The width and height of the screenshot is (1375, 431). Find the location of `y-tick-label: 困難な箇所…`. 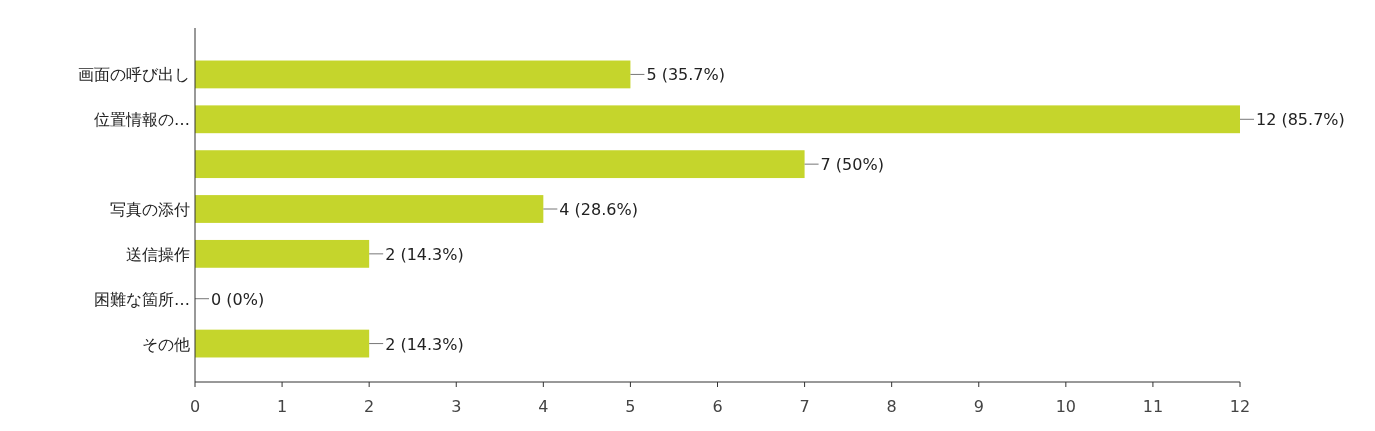

y-tick-label: 困難な箇所… is located at coordinates (142, 299).